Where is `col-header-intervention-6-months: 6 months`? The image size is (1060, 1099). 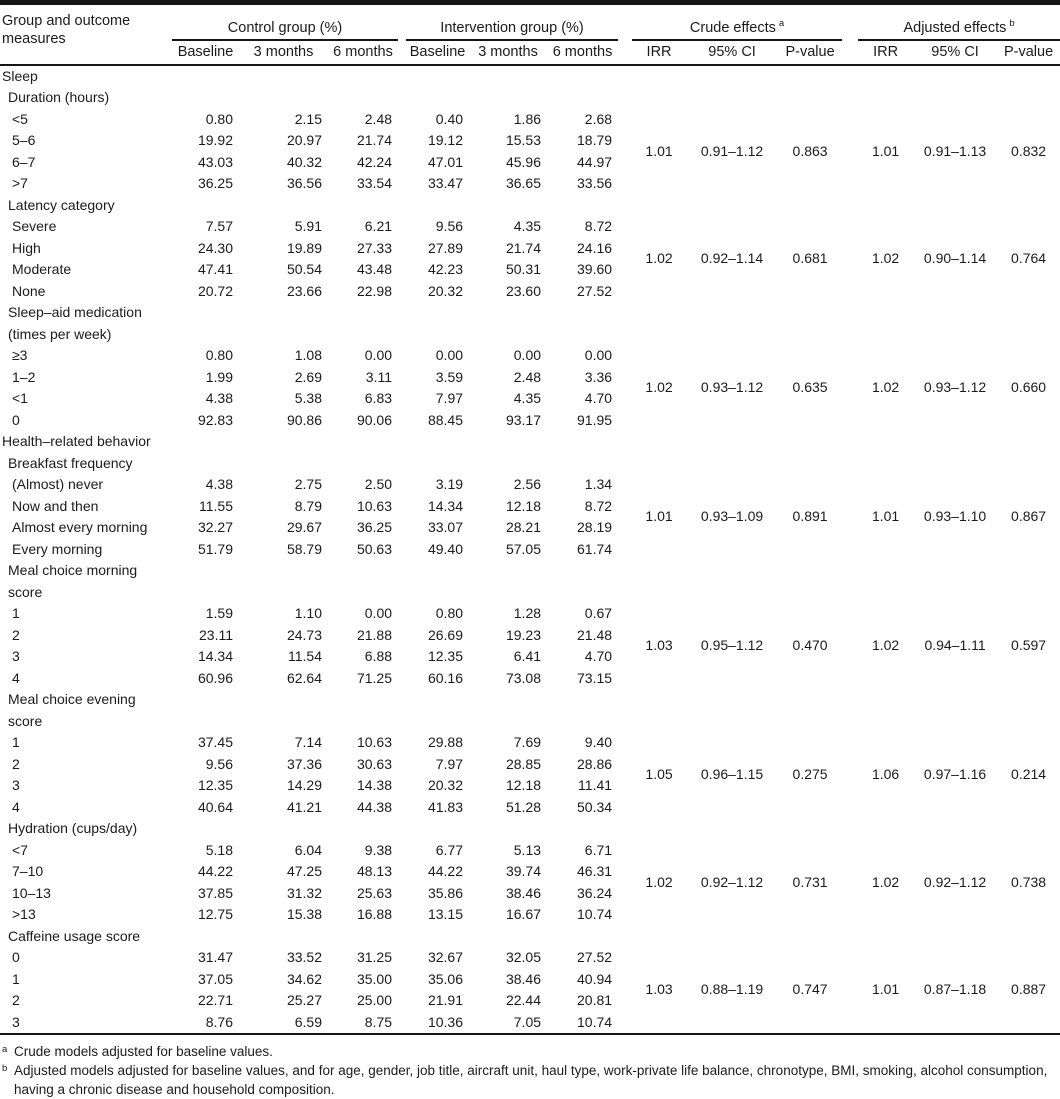 col-header-intervention-6-months: 6 months is located at coordinates (583, 52).